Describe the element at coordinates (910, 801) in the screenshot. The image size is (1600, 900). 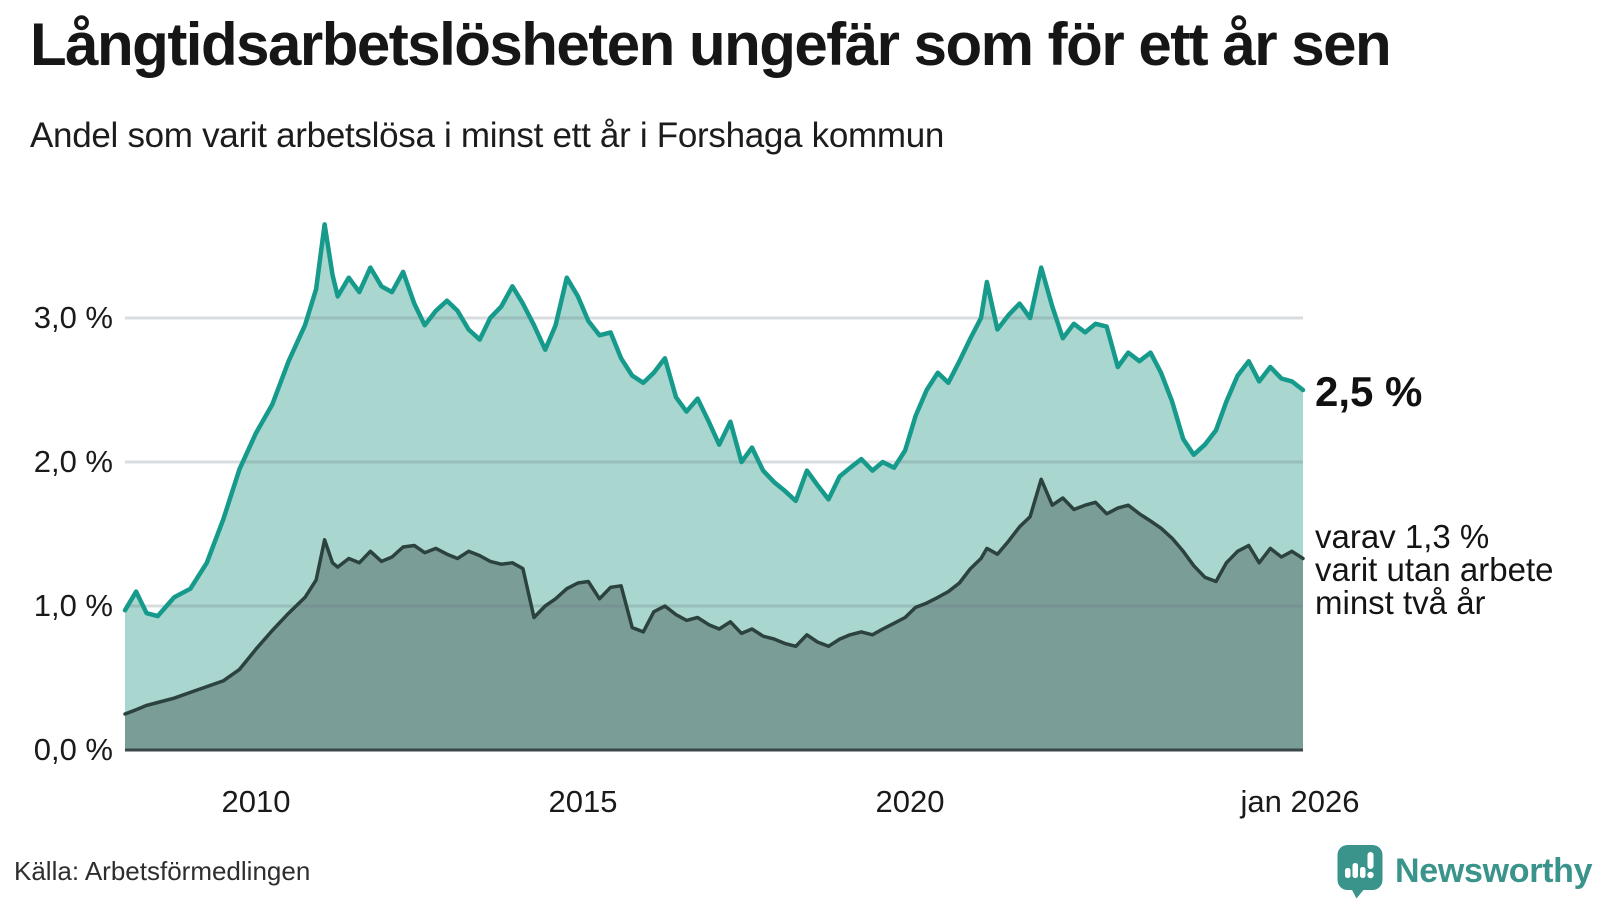
I see `x-tick-2020: 2020` at that location.